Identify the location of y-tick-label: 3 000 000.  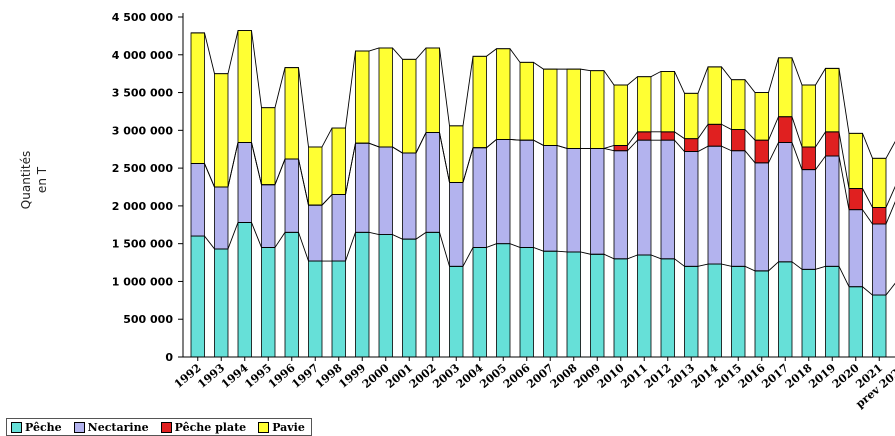
(143, 130).